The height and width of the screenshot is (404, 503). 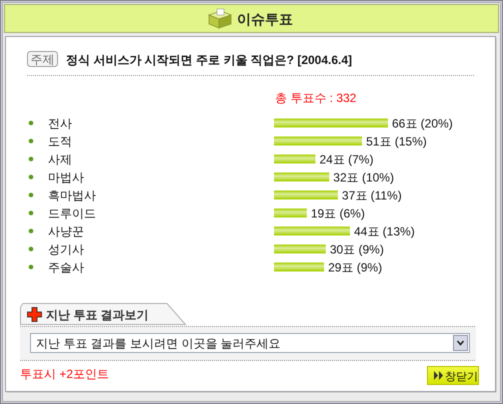 I want to click on data-label: 66표 (20%), so click(x=422, y=123).